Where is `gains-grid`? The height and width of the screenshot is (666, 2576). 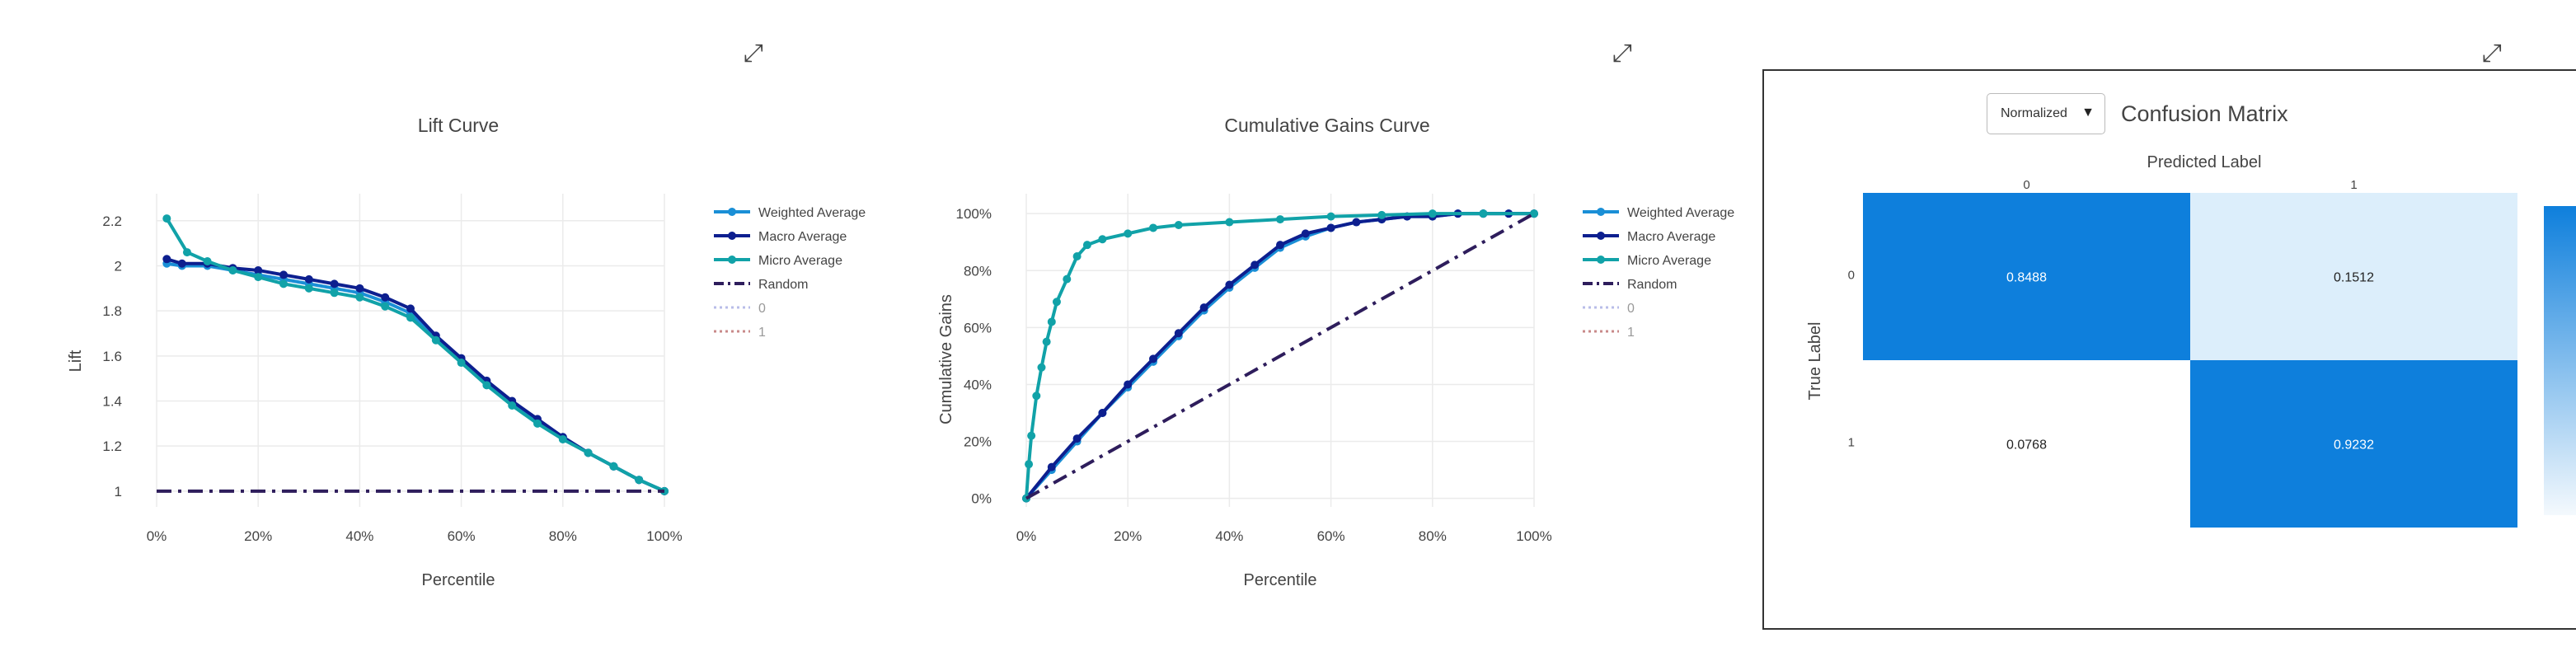
gains-grid is located at coordinates (1280, 350).